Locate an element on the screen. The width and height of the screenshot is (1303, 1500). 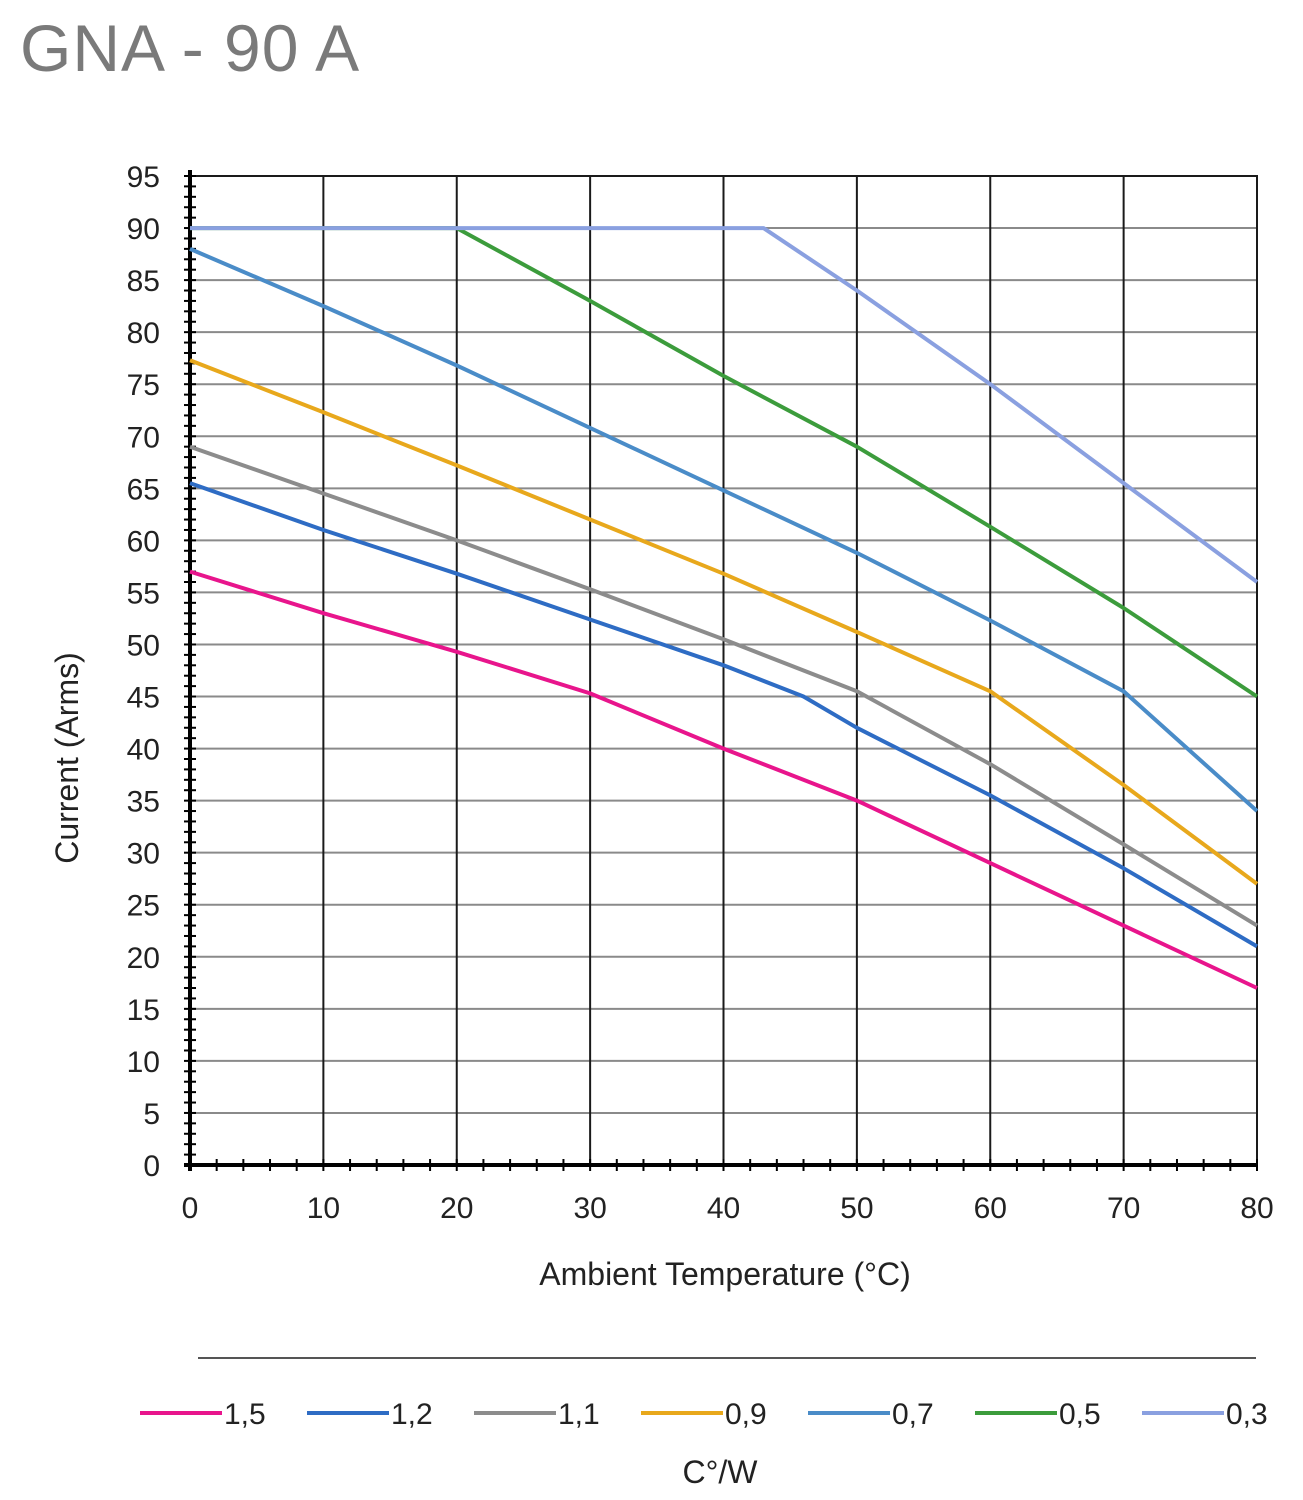
x-tick-label: 10 is located at coordinates (323, 1208).